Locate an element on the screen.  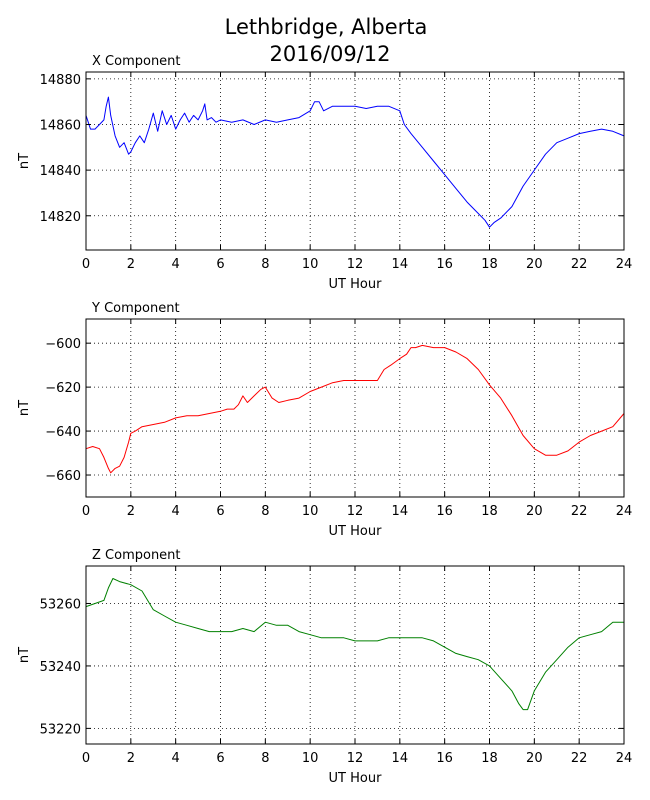
y-tick-label: −600 is located at coordinates (63, 344).